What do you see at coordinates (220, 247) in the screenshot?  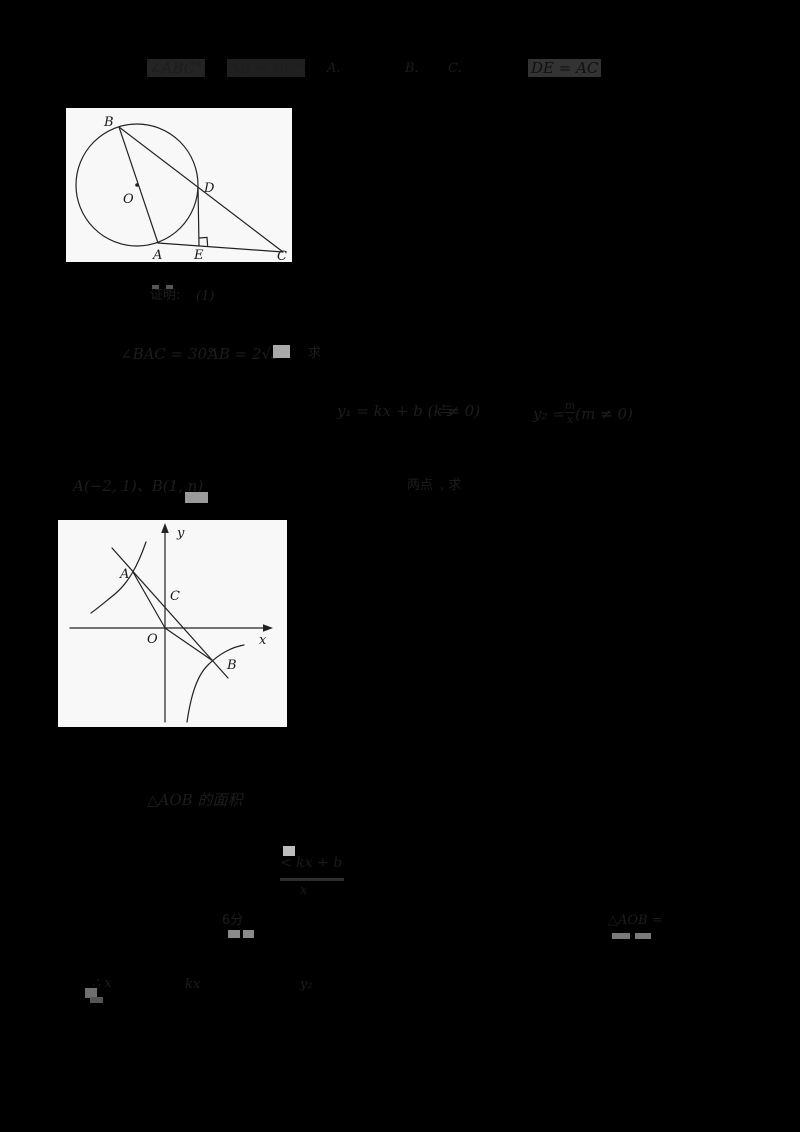 I see `segment-AC` at bounding box center [220, 247].